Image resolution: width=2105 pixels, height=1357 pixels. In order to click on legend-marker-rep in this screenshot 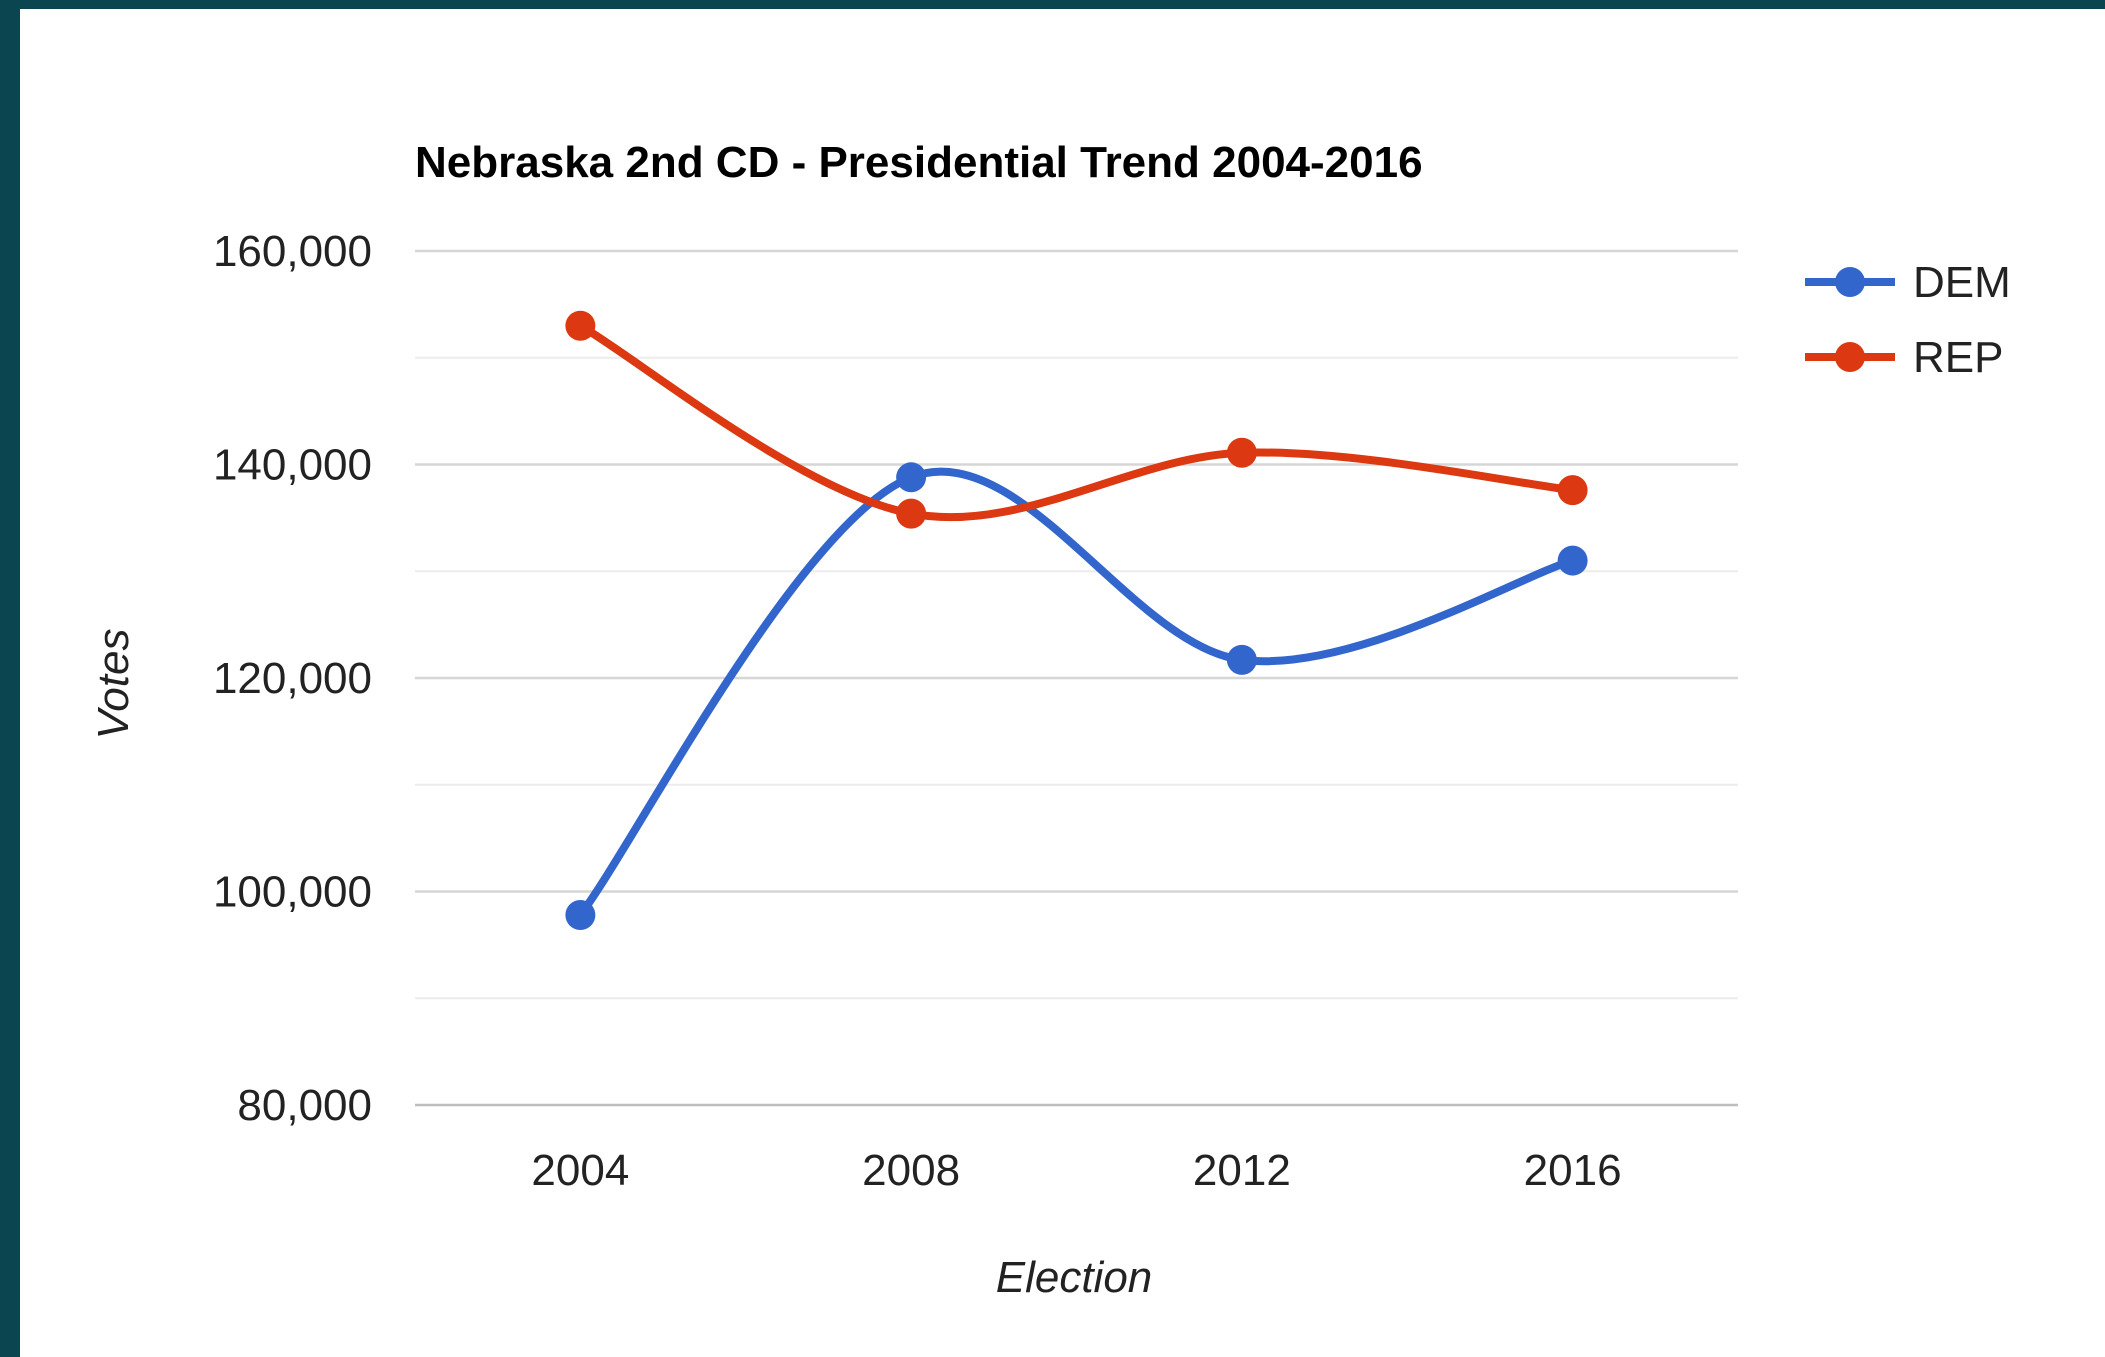, I will do `click(1850, 357)`.